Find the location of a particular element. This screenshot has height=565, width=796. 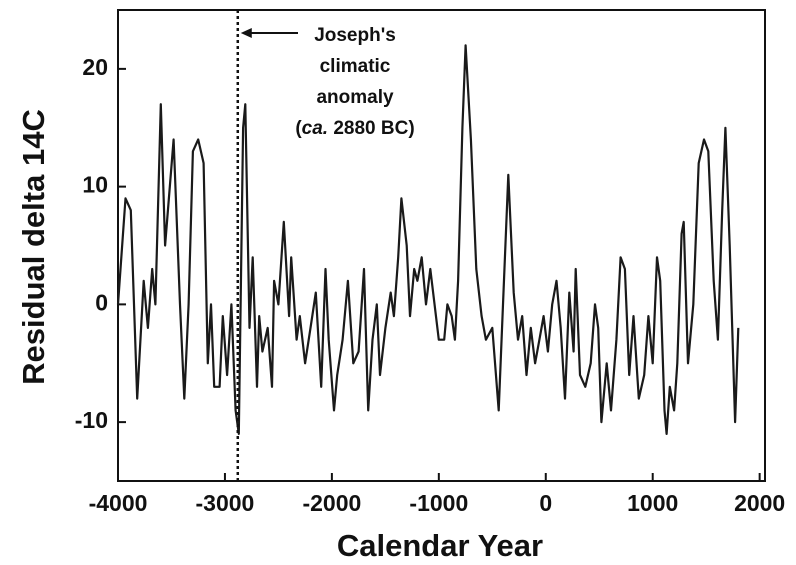

y-tick-label: 10 is located at coordinates (95, 185).